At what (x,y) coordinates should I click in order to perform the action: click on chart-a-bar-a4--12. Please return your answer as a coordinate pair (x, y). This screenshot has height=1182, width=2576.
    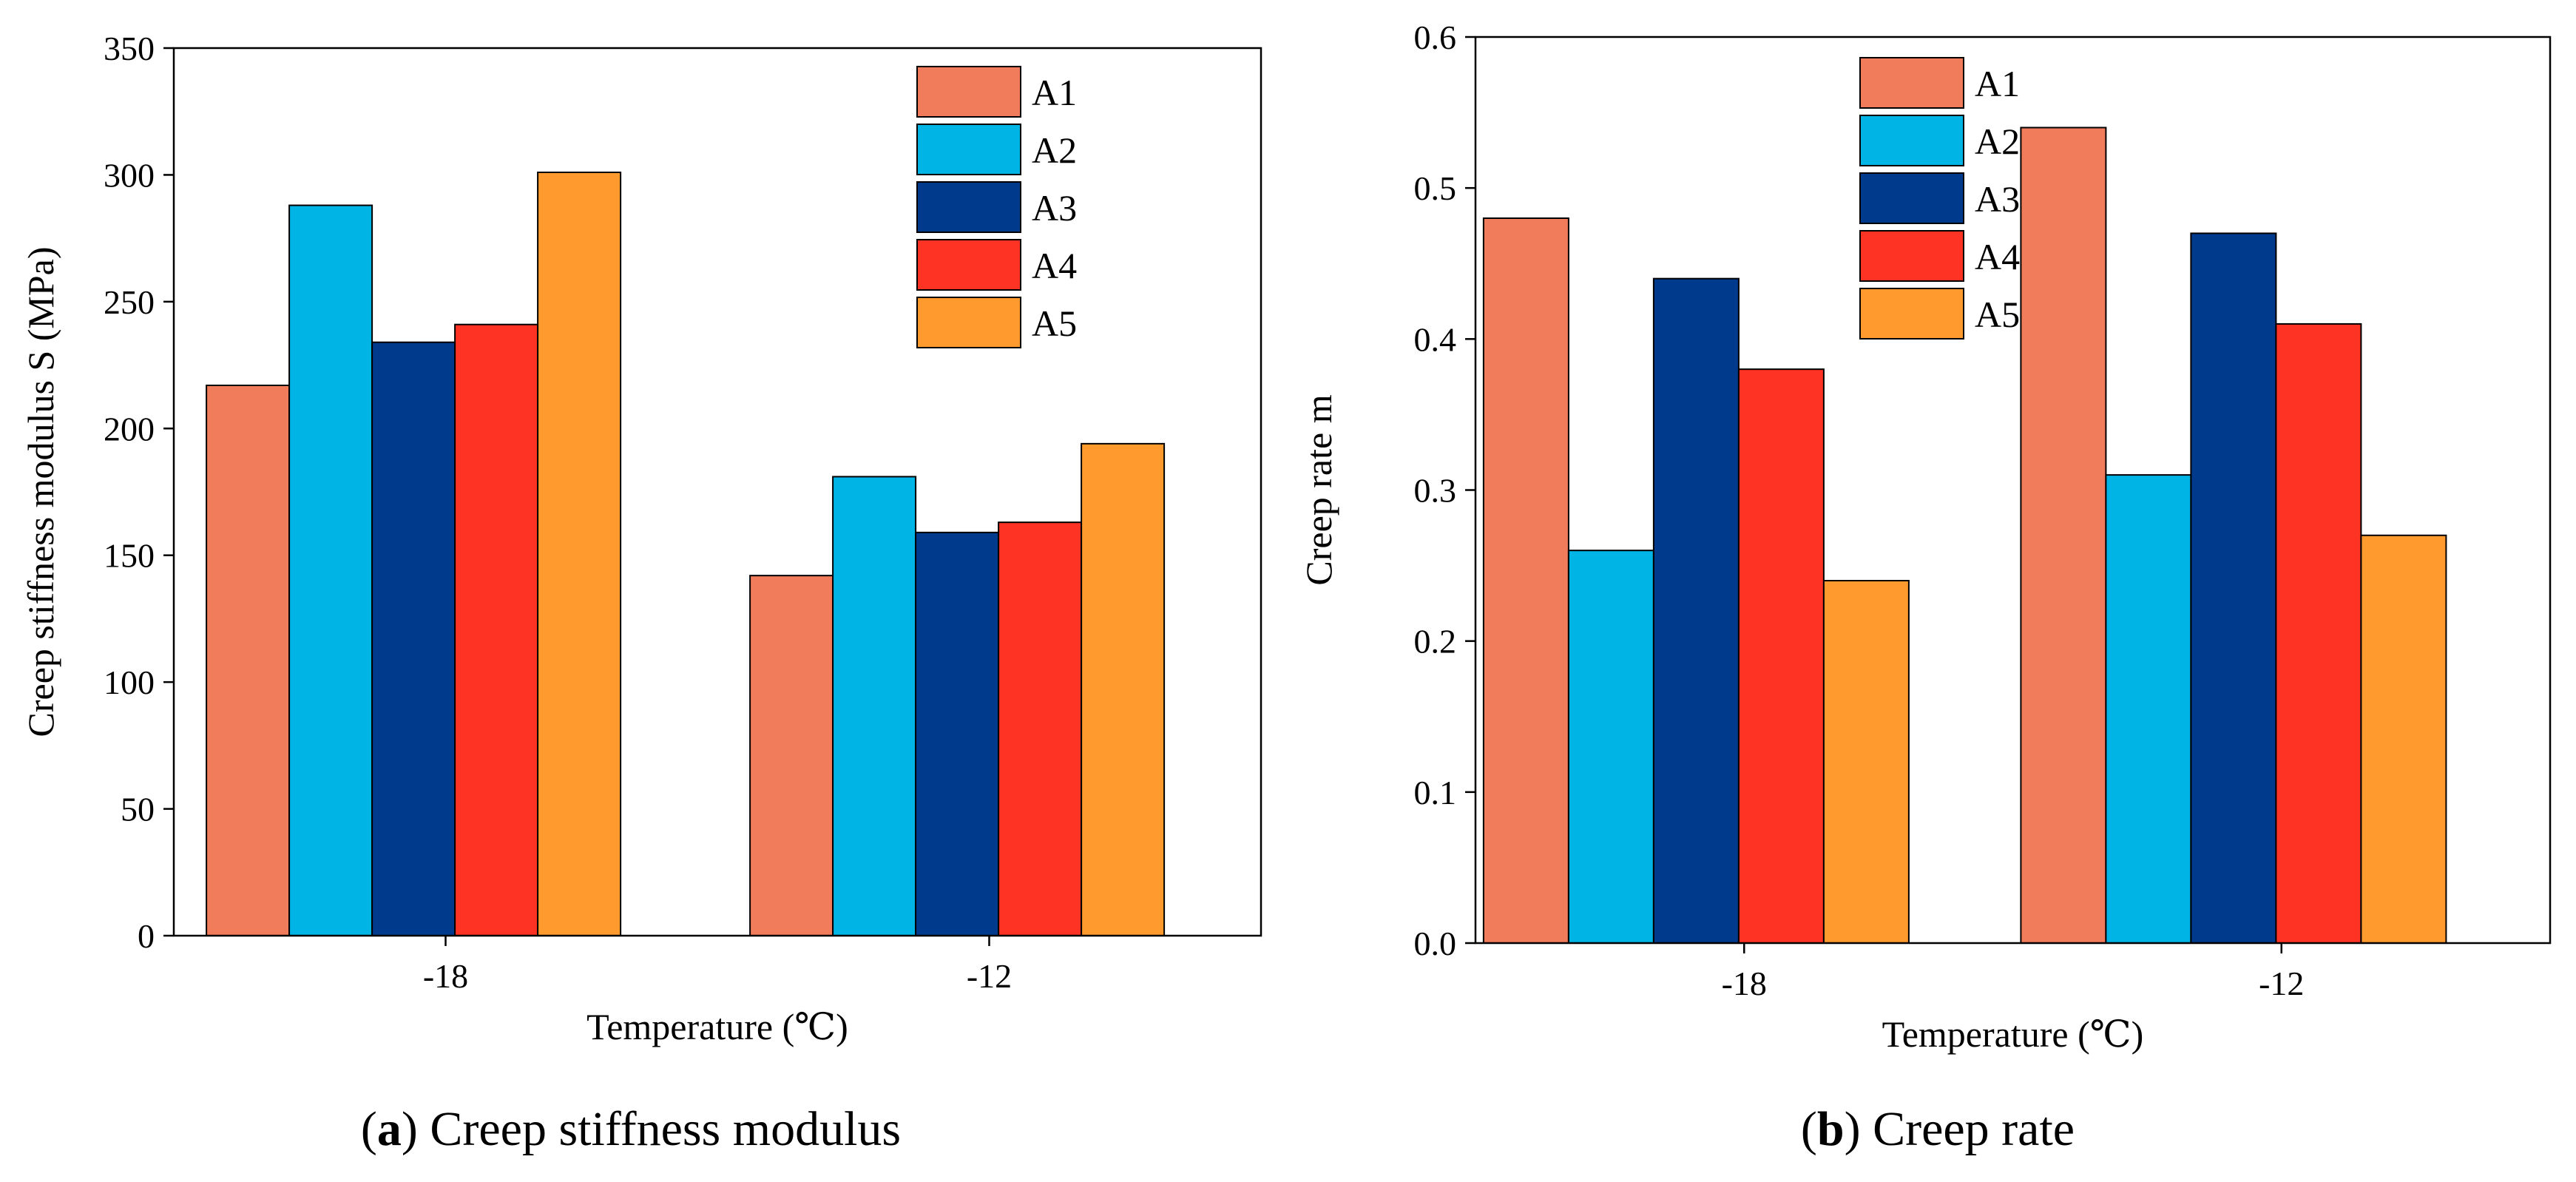
    Looking at the image, I should click on (1040, 728).